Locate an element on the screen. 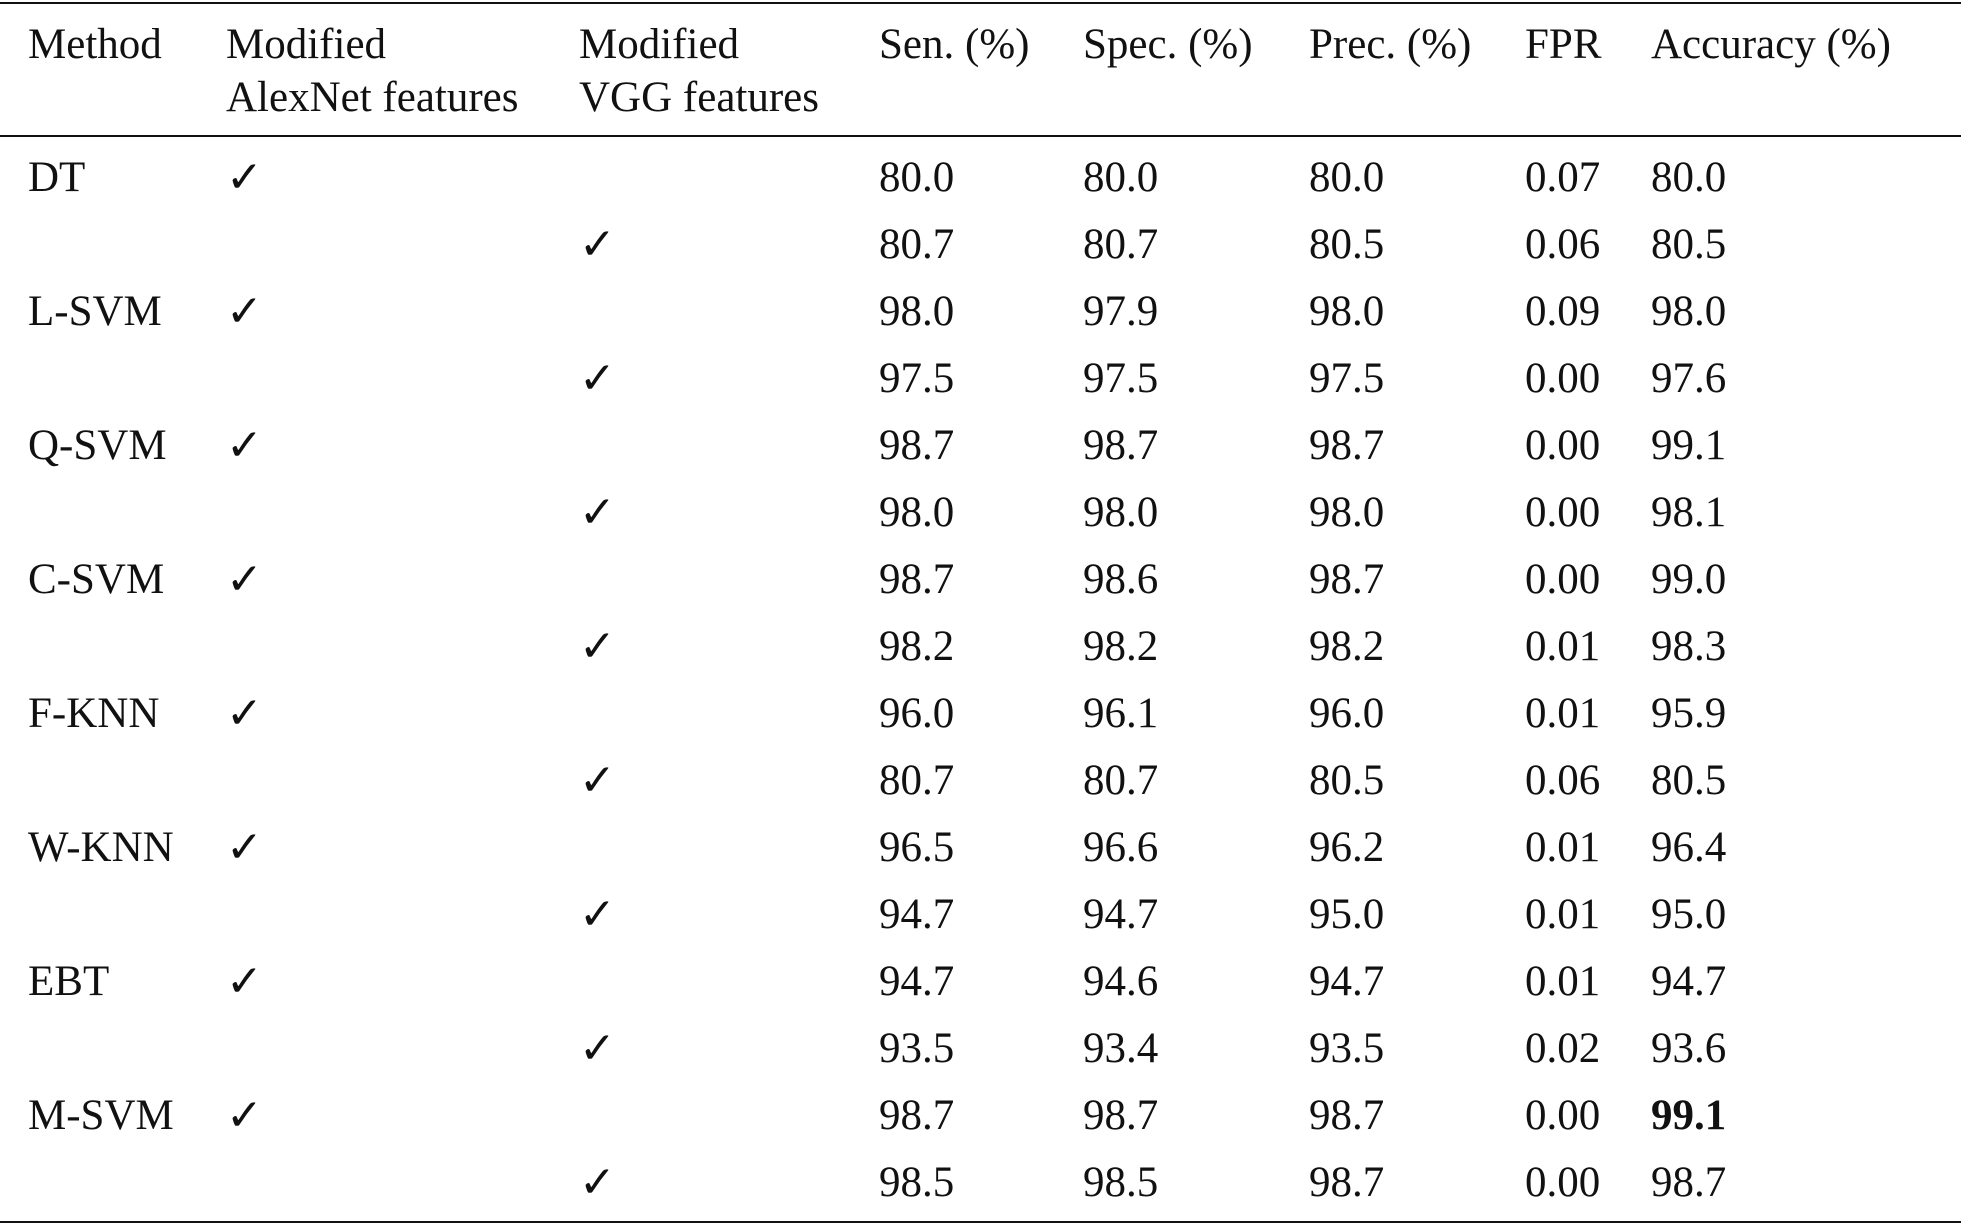 The width and height of the screenshot is (1961, 1225). table-row: L-SVM ✓ 98.0 97.9 98.0 0.09 98.0 is located at coordinates (980, 311).